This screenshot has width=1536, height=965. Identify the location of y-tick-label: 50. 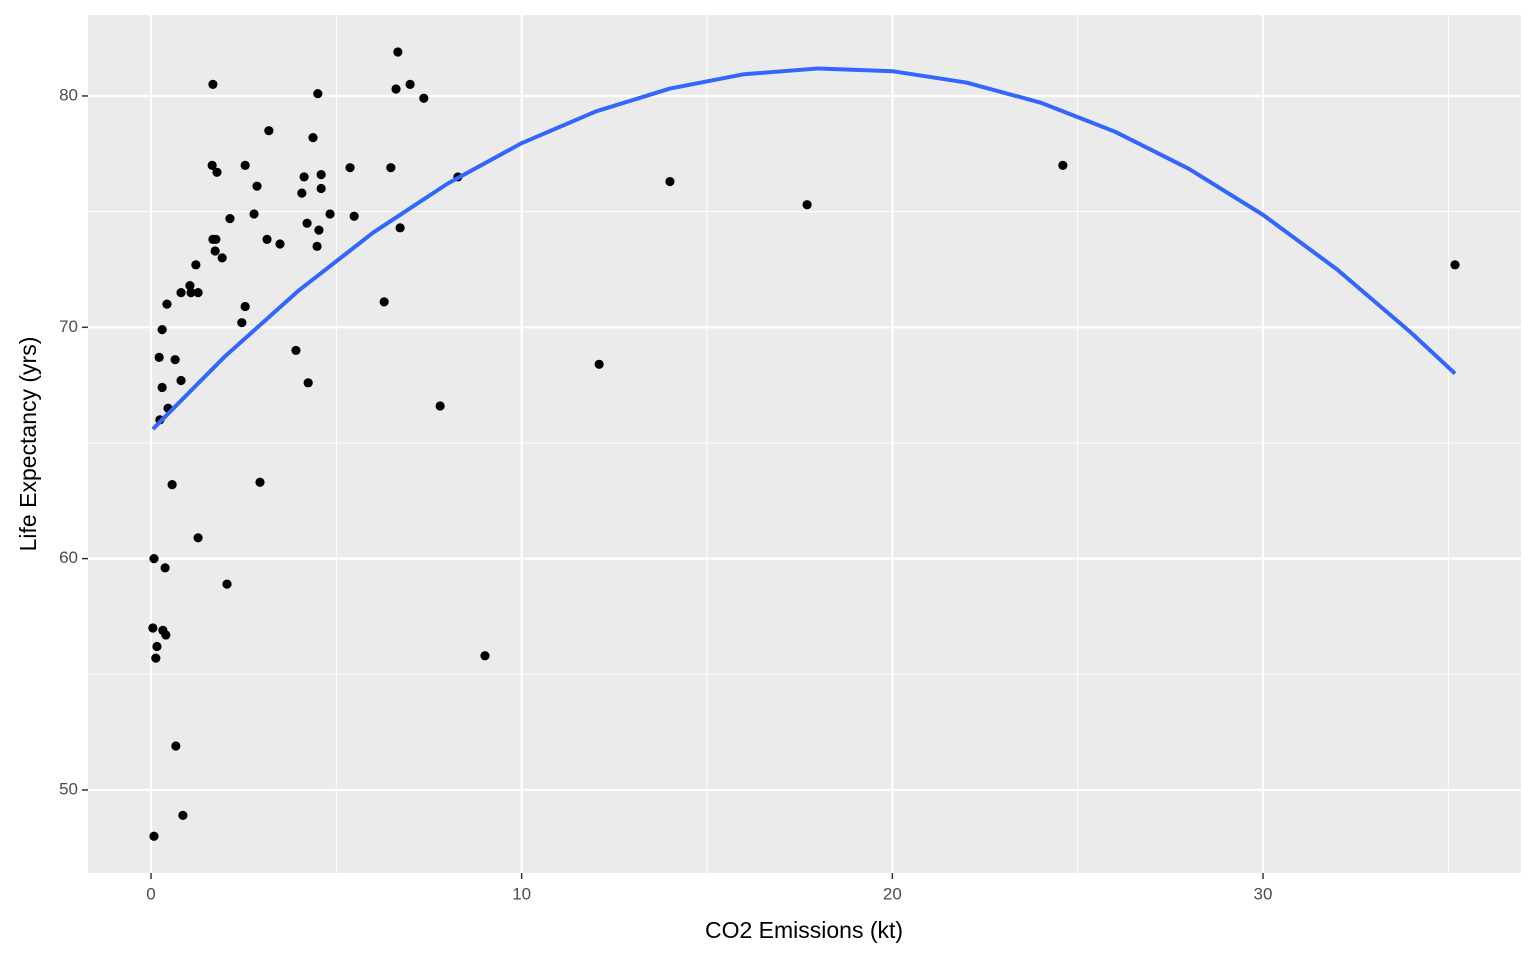
(68, 788).